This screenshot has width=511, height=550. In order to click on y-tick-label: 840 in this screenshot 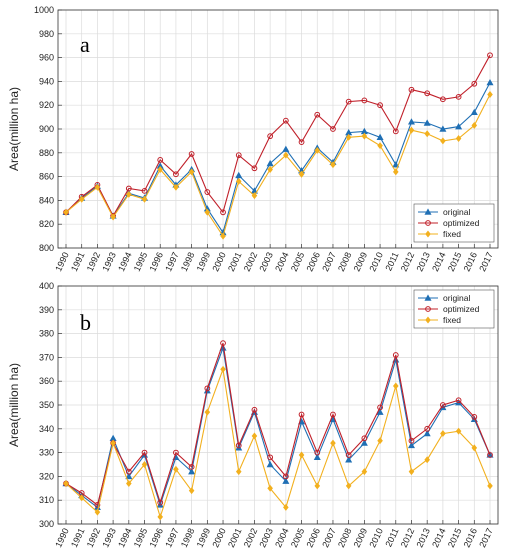, I will do `click(46, 200)`.